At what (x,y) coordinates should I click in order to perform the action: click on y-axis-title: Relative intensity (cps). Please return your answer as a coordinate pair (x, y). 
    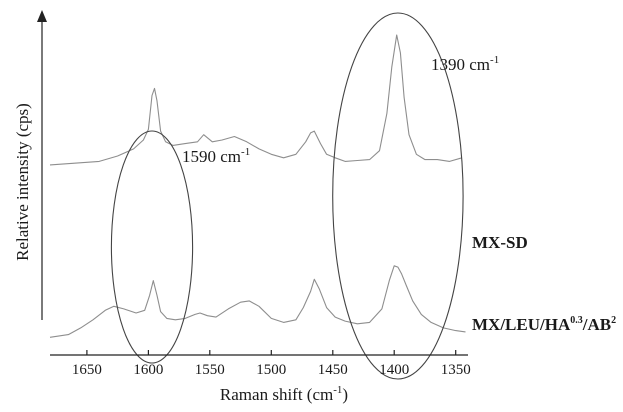
    Looking at the image, I should click on (22, 182).